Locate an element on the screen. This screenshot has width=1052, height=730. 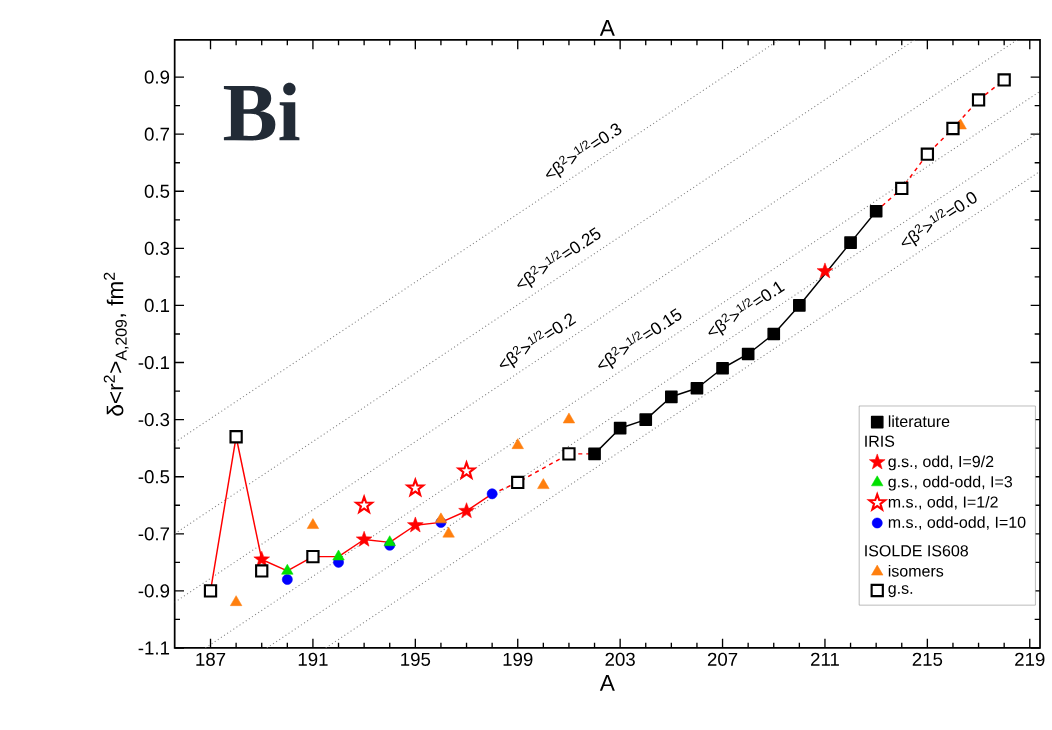
y-tick-label: 0.3 is located at coordinates (157, 248).